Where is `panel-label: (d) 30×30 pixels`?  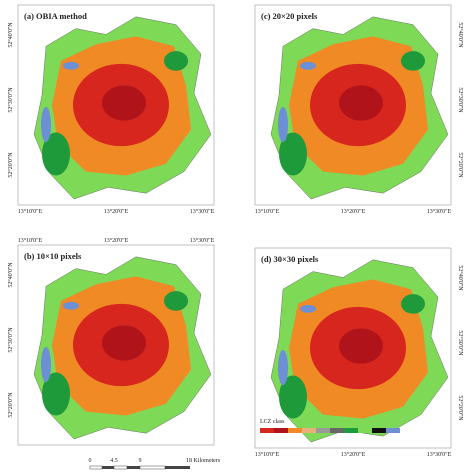 panel-label: (d) 30×30 pixels is located at coordinates (290, 259).